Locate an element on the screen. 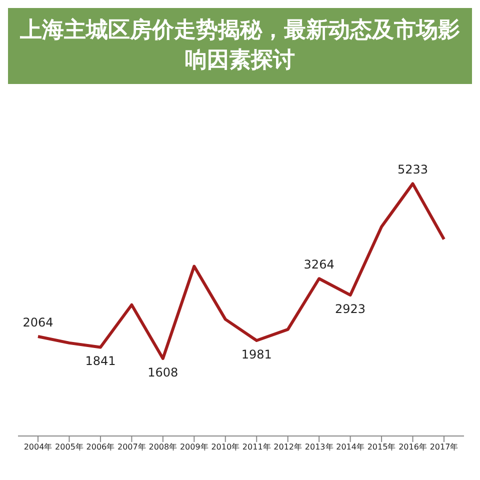  data-label: 1841 is located at coordinates (100, 361).